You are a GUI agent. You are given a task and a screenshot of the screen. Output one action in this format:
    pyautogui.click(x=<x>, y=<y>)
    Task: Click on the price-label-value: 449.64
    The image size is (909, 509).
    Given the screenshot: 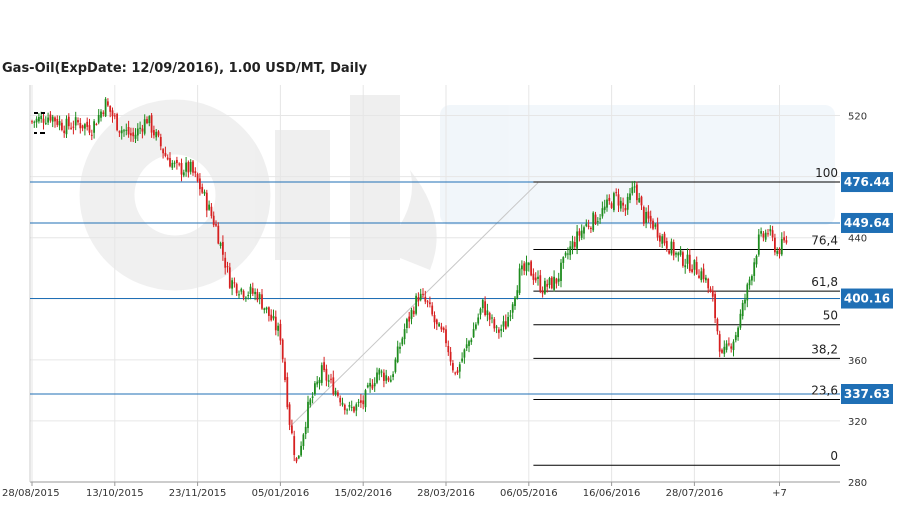 What is the action you would take?
    pyautogui.click(x=867, y=223)
    